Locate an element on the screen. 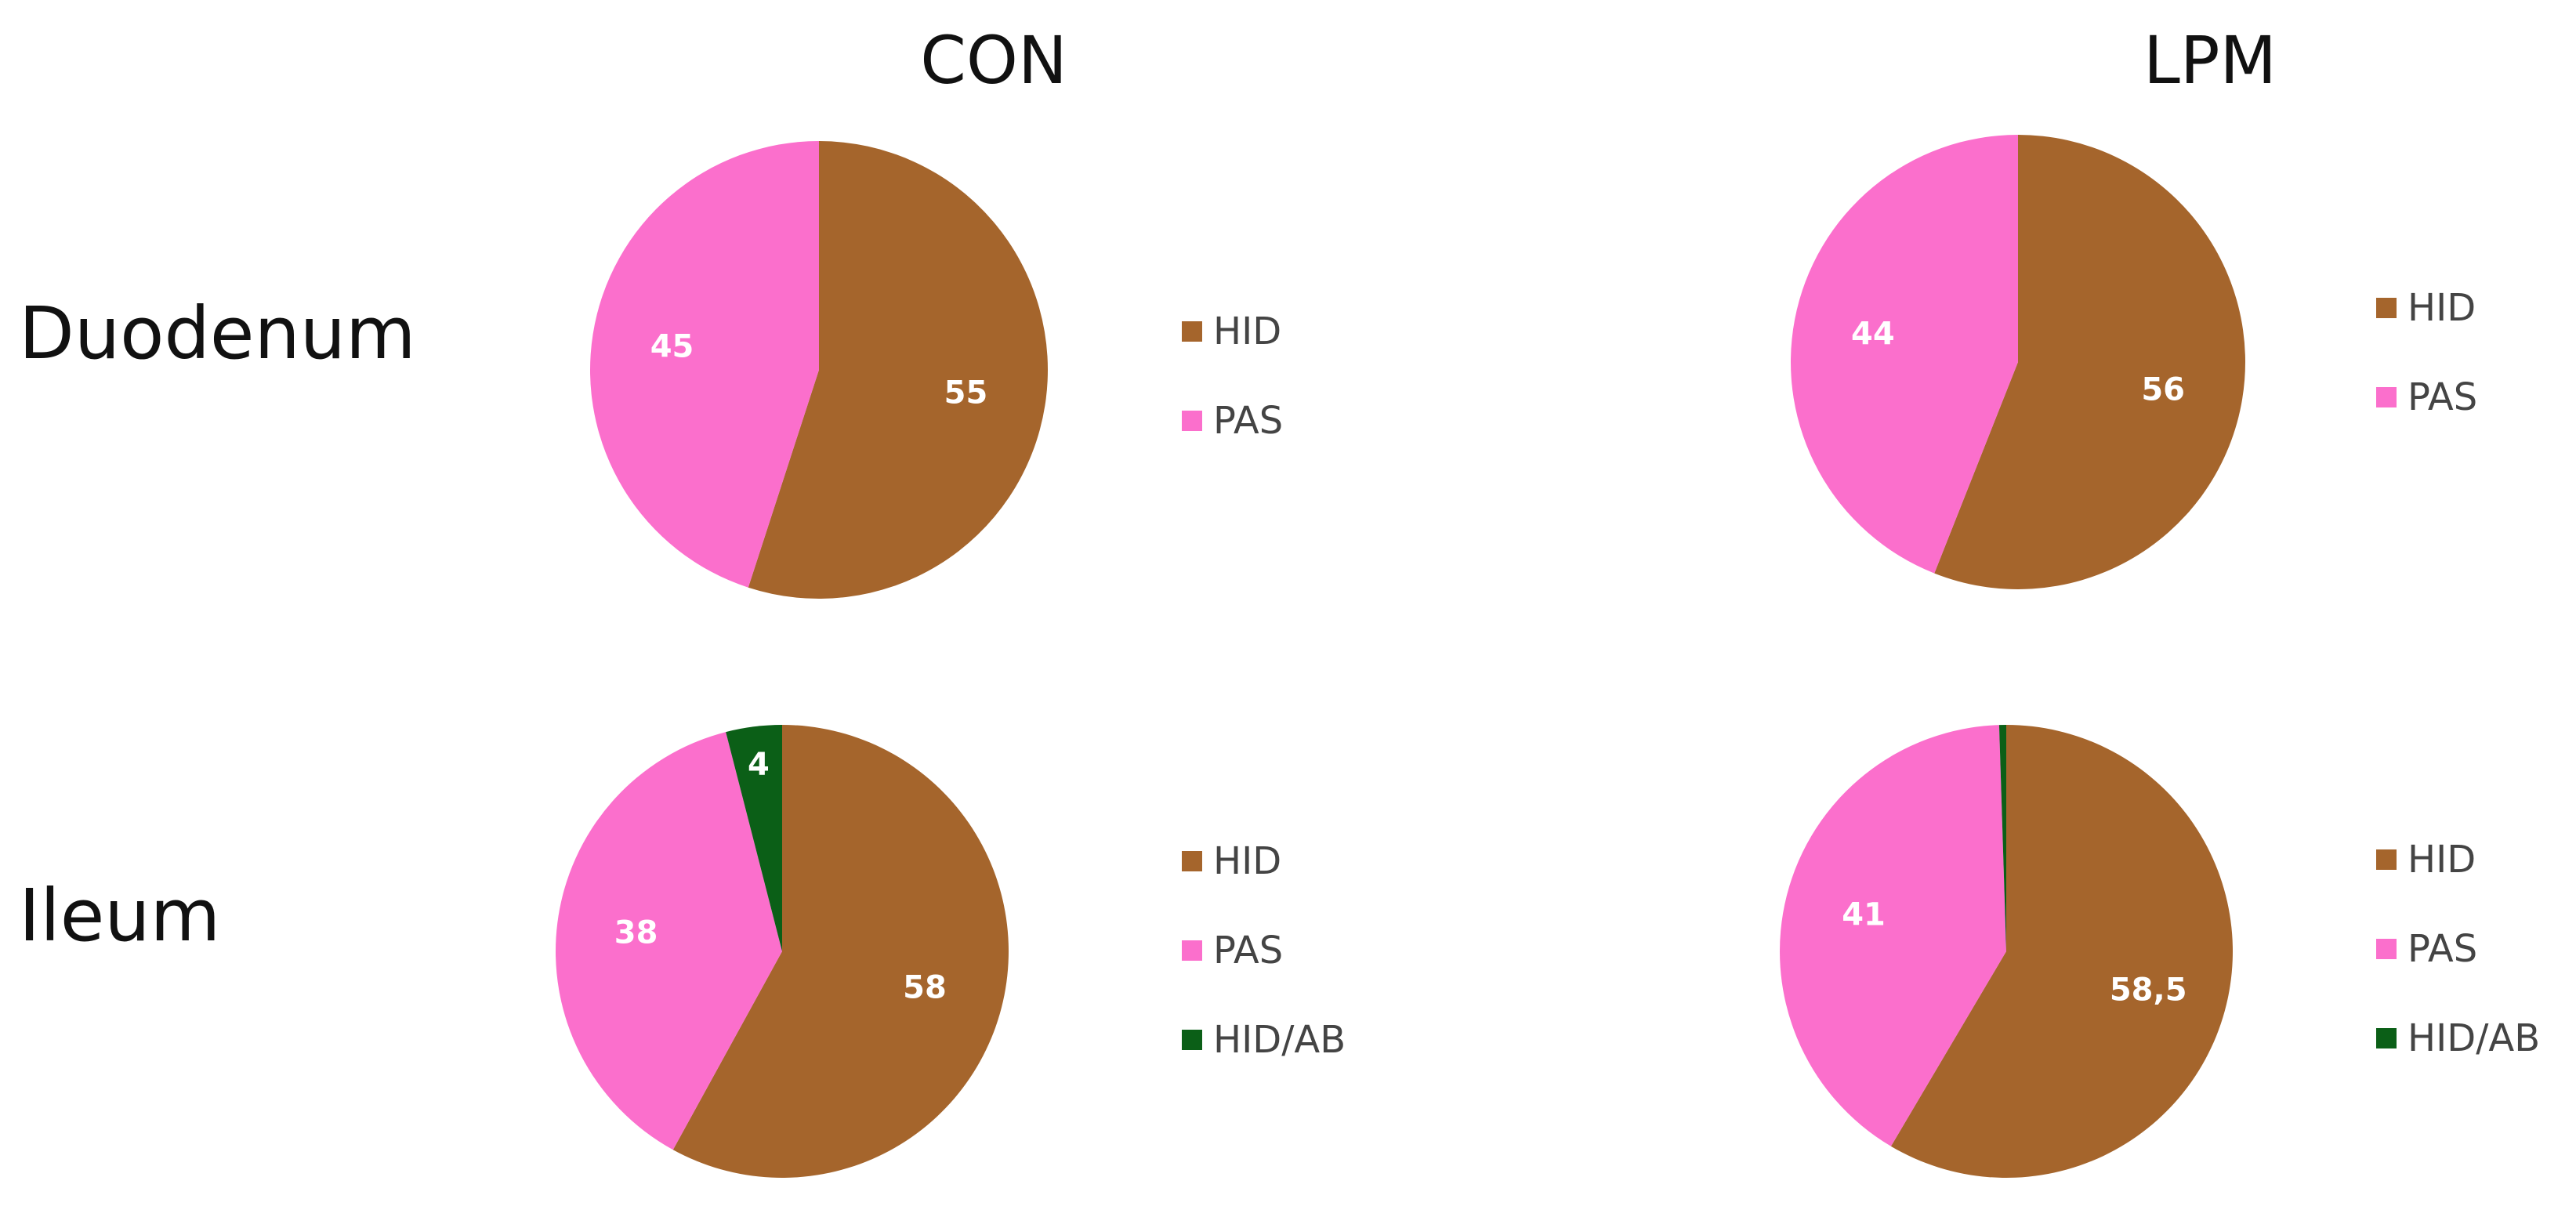  column-title-con: CON is located at coordinates (993, 60).